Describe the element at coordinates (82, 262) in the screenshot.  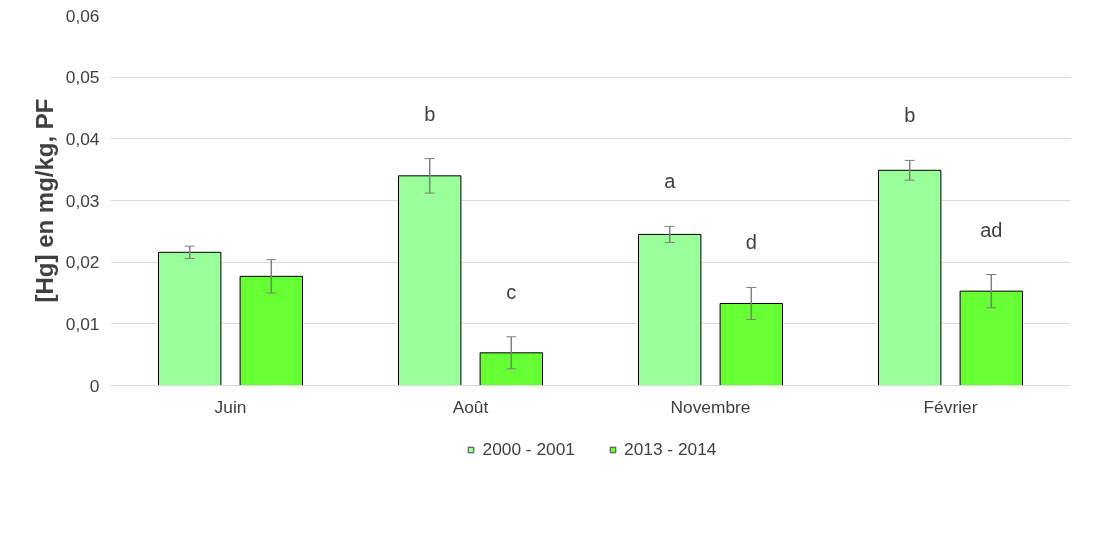
I see `y-tick-label: 0,02` at that location.